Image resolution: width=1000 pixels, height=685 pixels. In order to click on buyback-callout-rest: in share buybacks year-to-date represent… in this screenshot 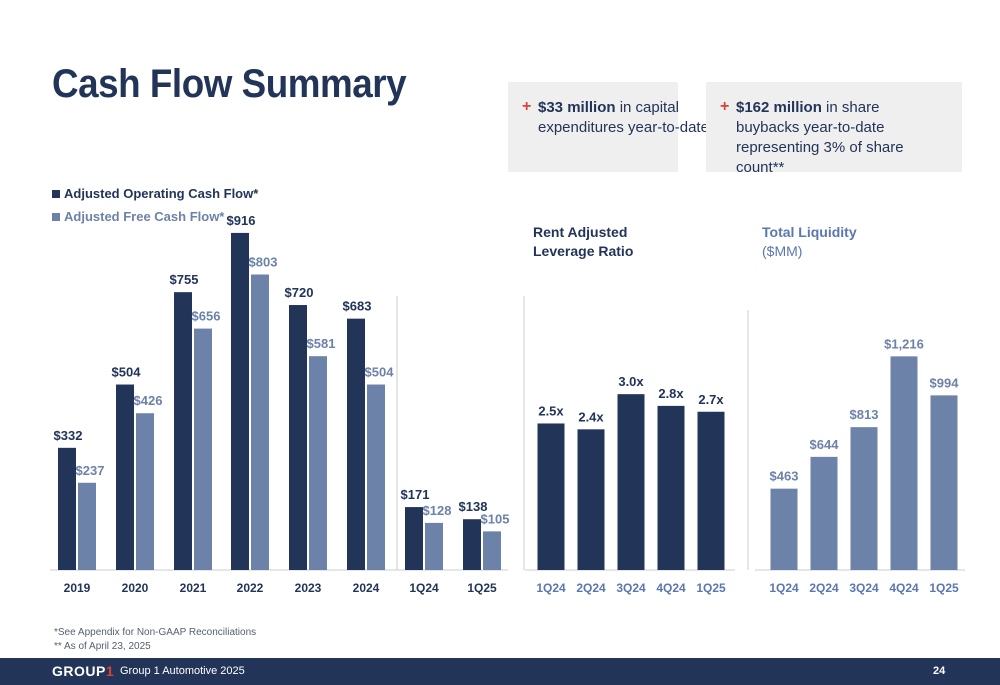, I will do `click(820, 137)`.